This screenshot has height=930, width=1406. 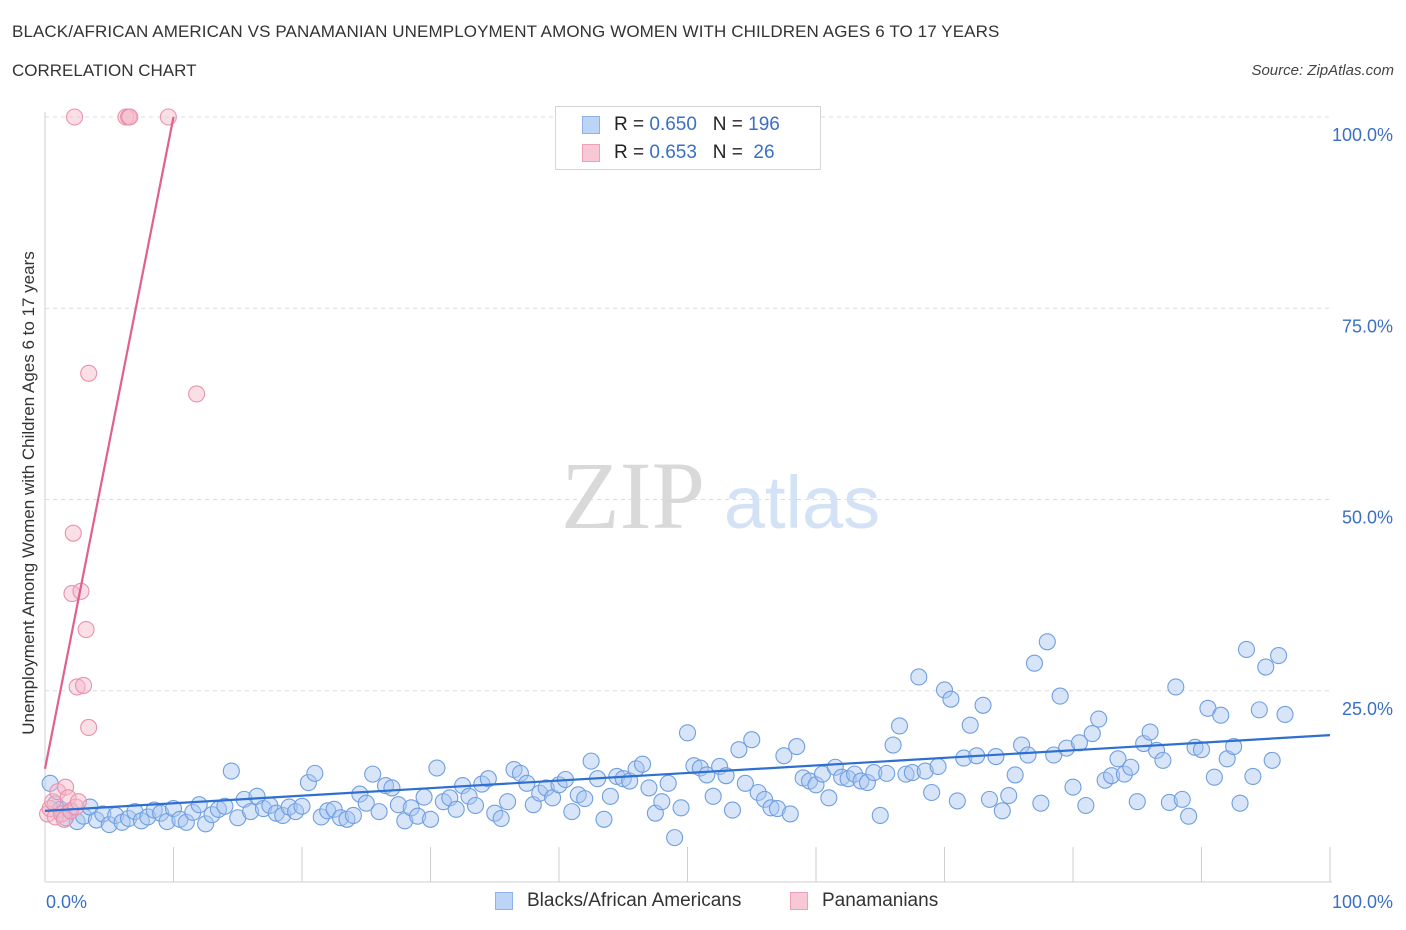 I want to click on source-label: Source: ZipAtlas.com, so click(x=1322, y=70).